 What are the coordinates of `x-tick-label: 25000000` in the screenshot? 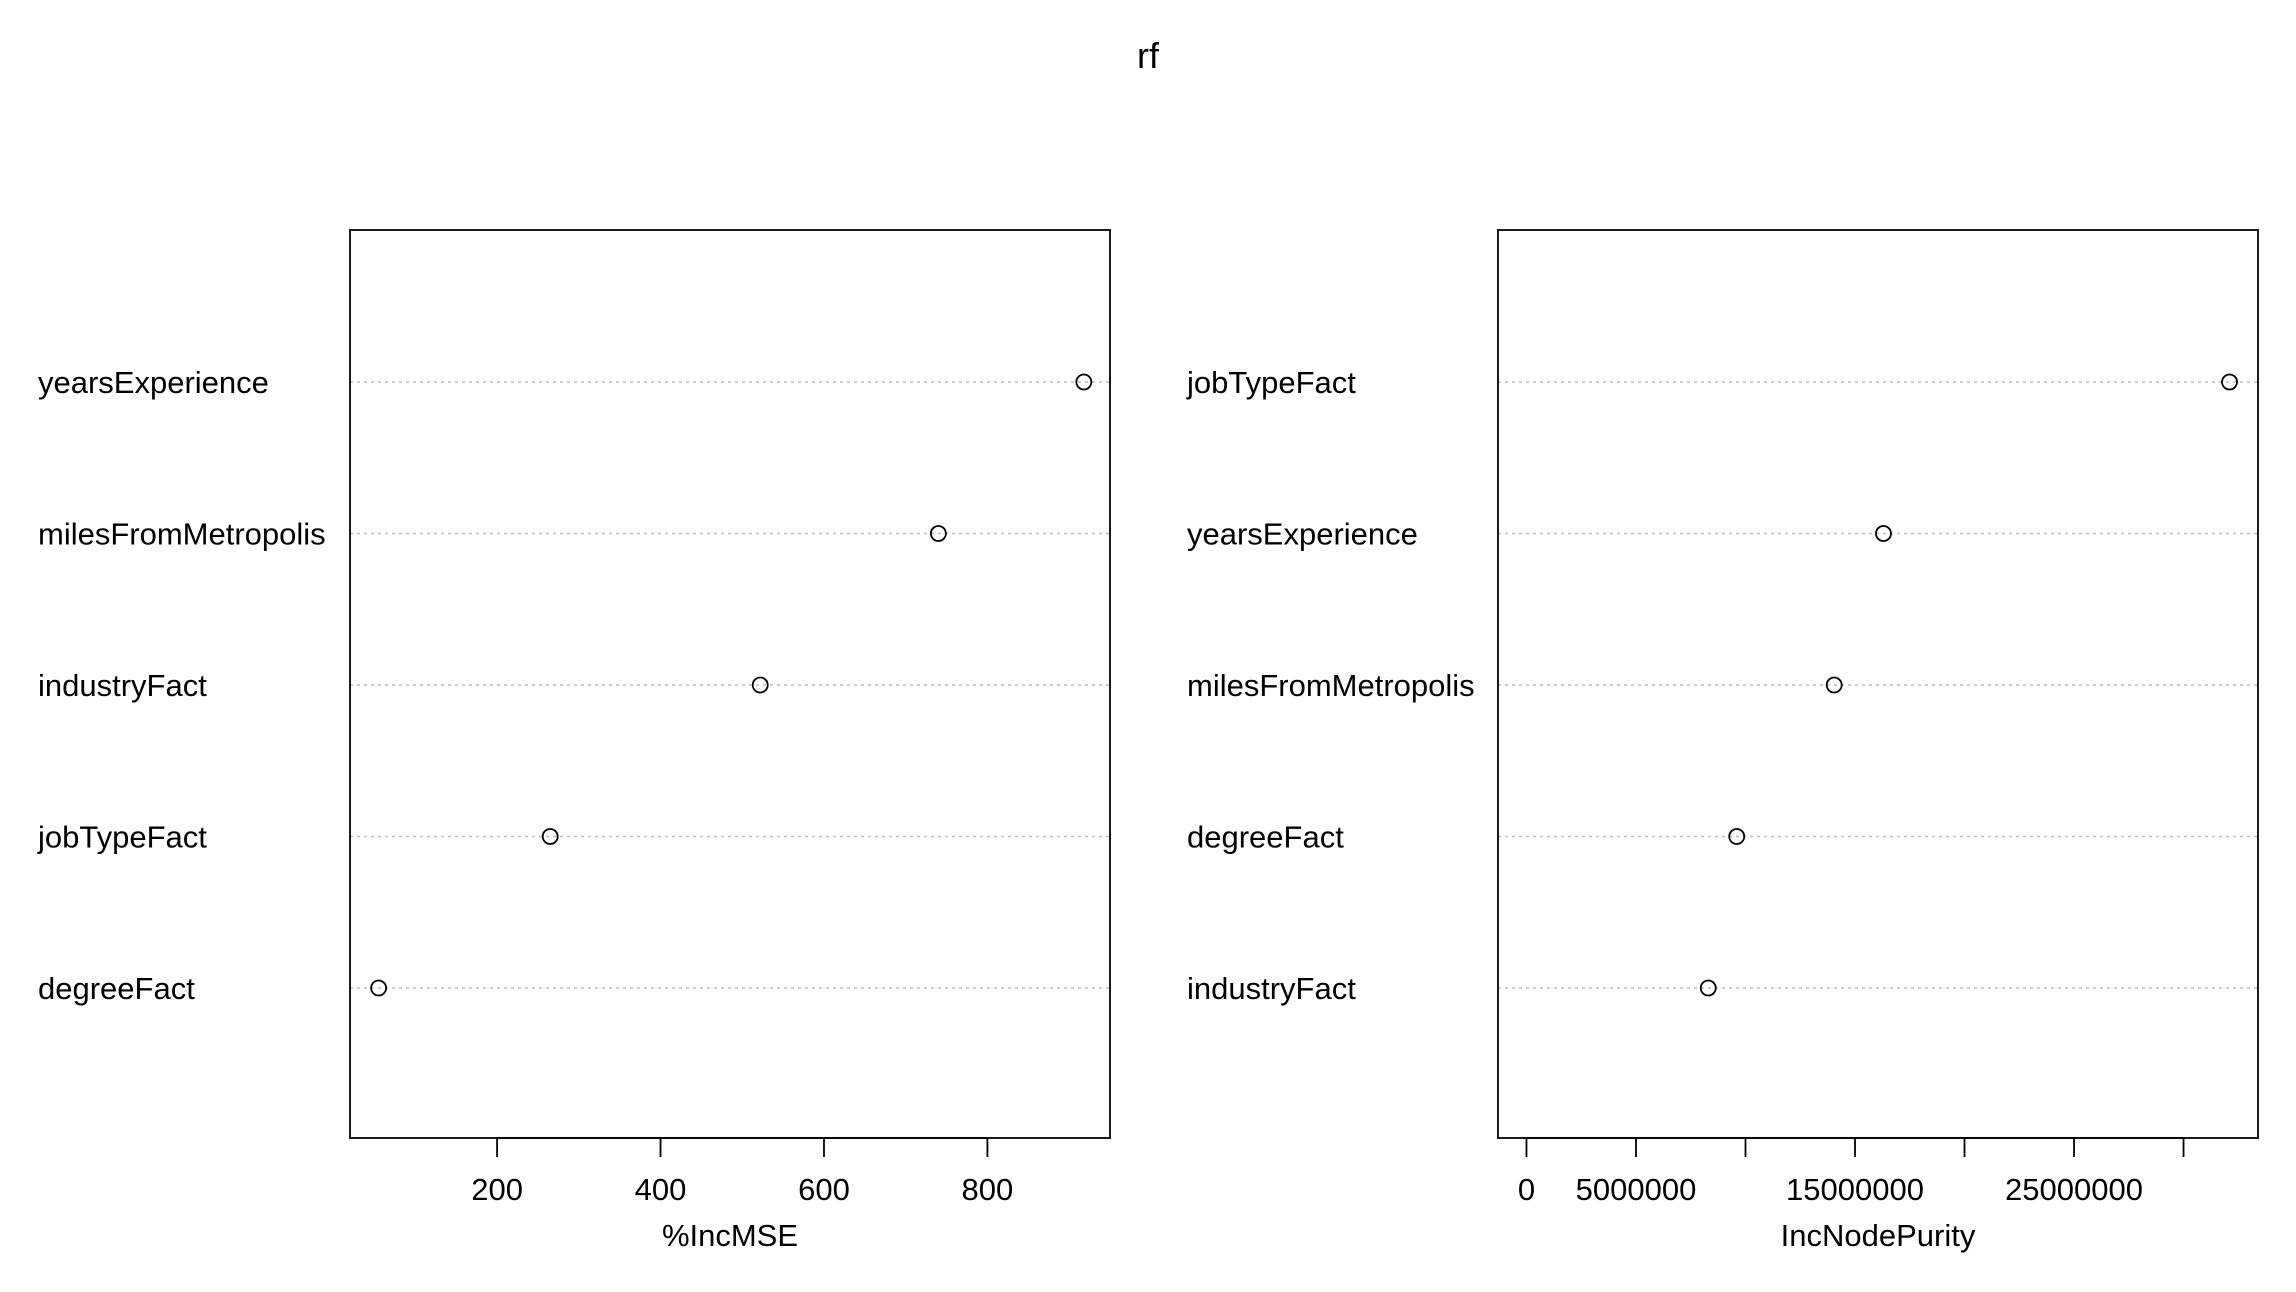 It's located at (2074, 1189).